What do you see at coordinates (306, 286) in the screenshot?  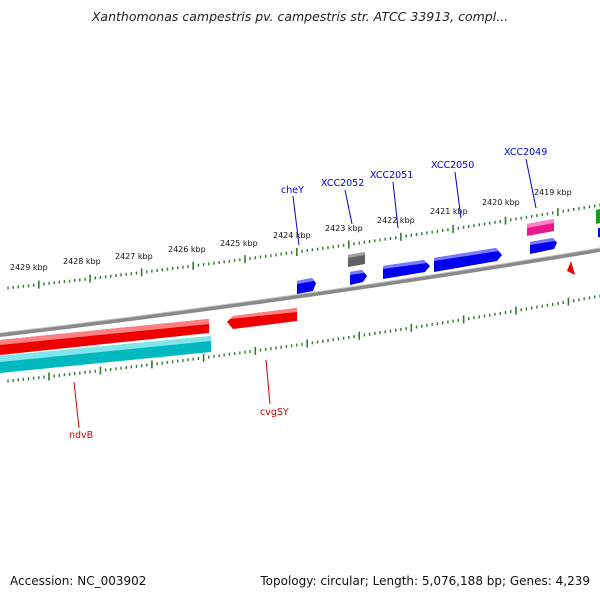 I see `gene-cheY` at bounding box center [306, 286].